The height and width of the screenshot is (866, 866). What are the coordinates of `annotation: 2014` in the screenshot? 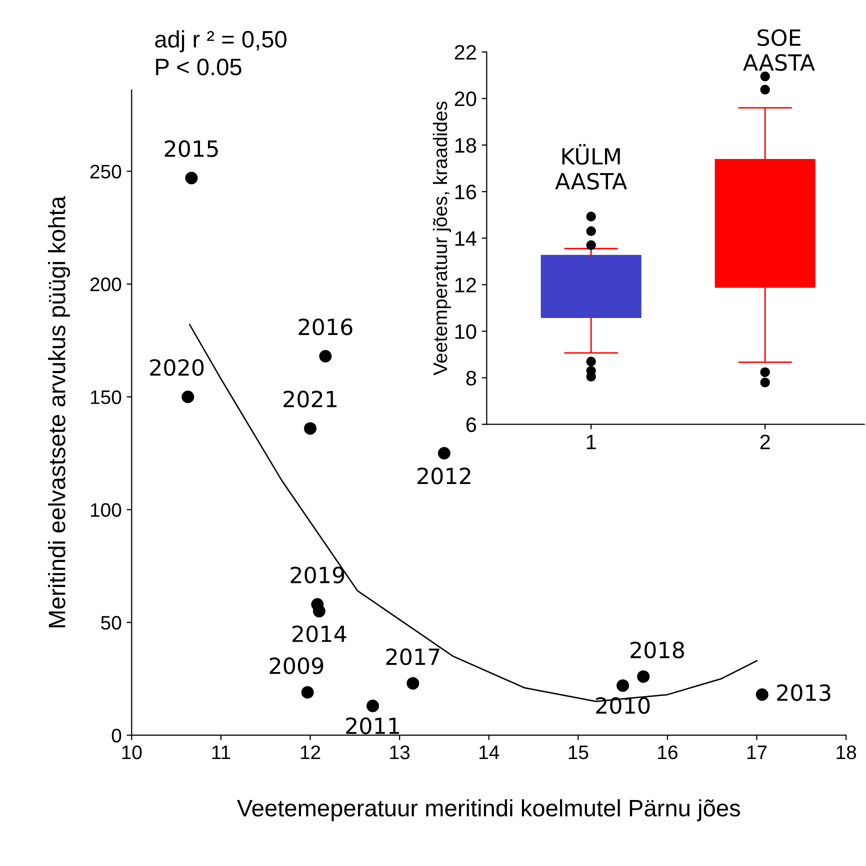 It's located at (319, 633).